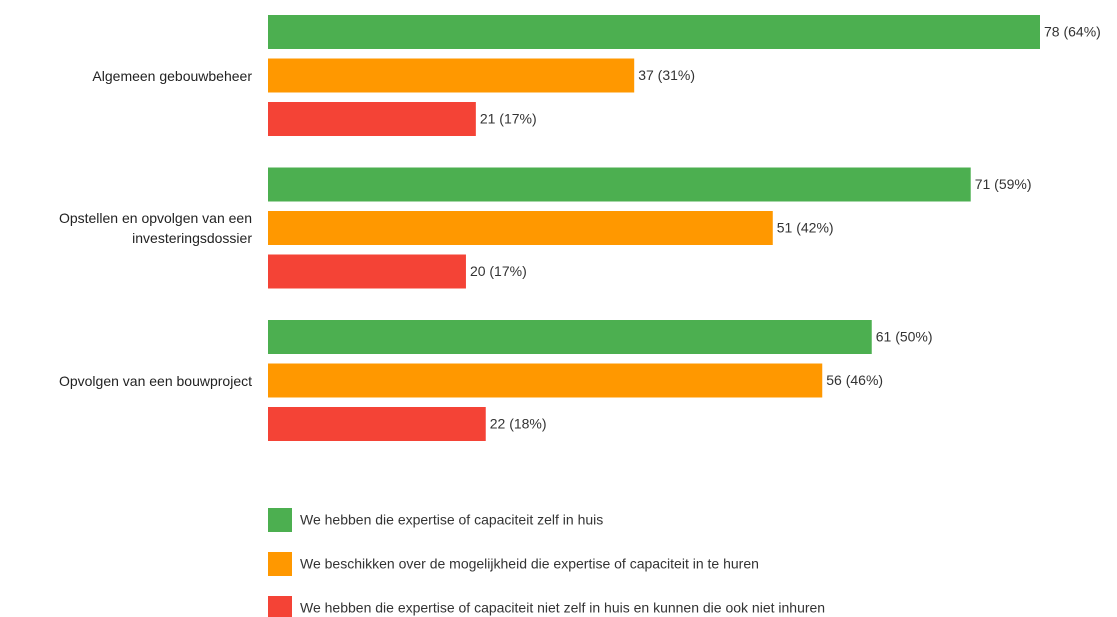 This screenshot has height=617, width=1117. What do you see at coordinates (508, 119) in the screenshot?
I see `data-label: 21 (17%)` at bounding box center [508, 119].